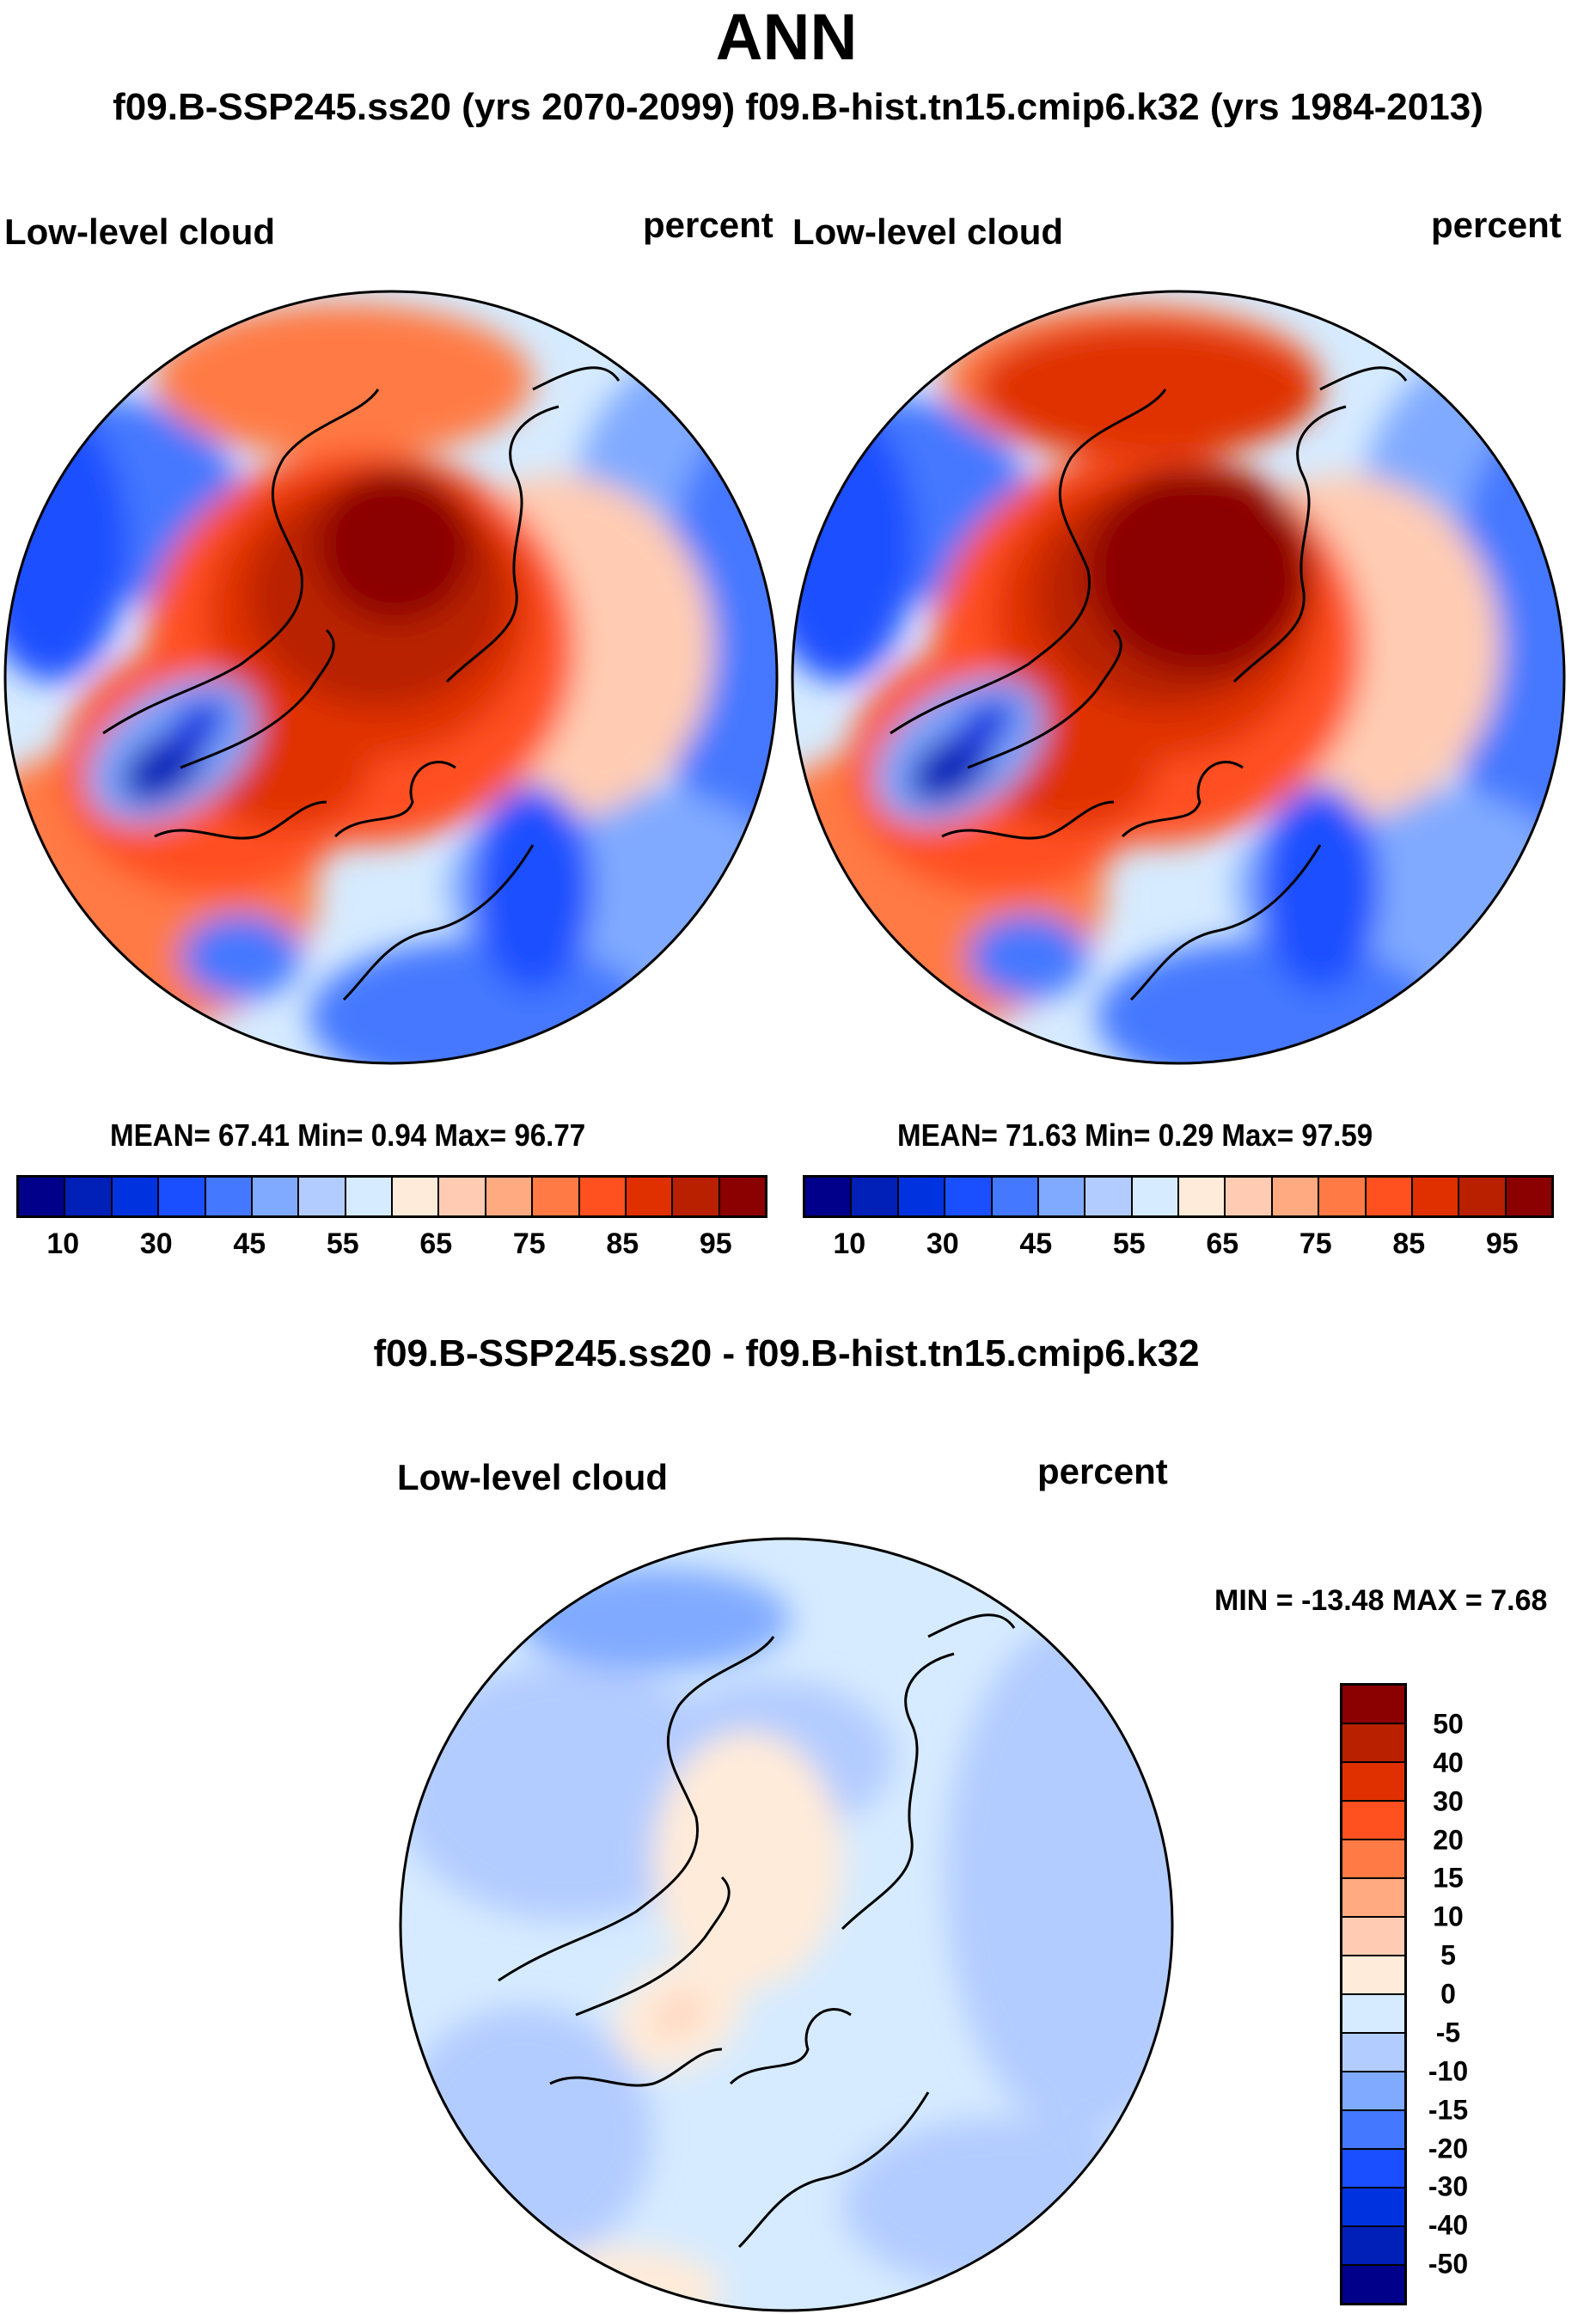 This screenshot has width=1596, height=2314. What do you see at coordinates (786, 37) in the screenshot?
I see `figure-title: ANN` at bounding box center [786, 37].